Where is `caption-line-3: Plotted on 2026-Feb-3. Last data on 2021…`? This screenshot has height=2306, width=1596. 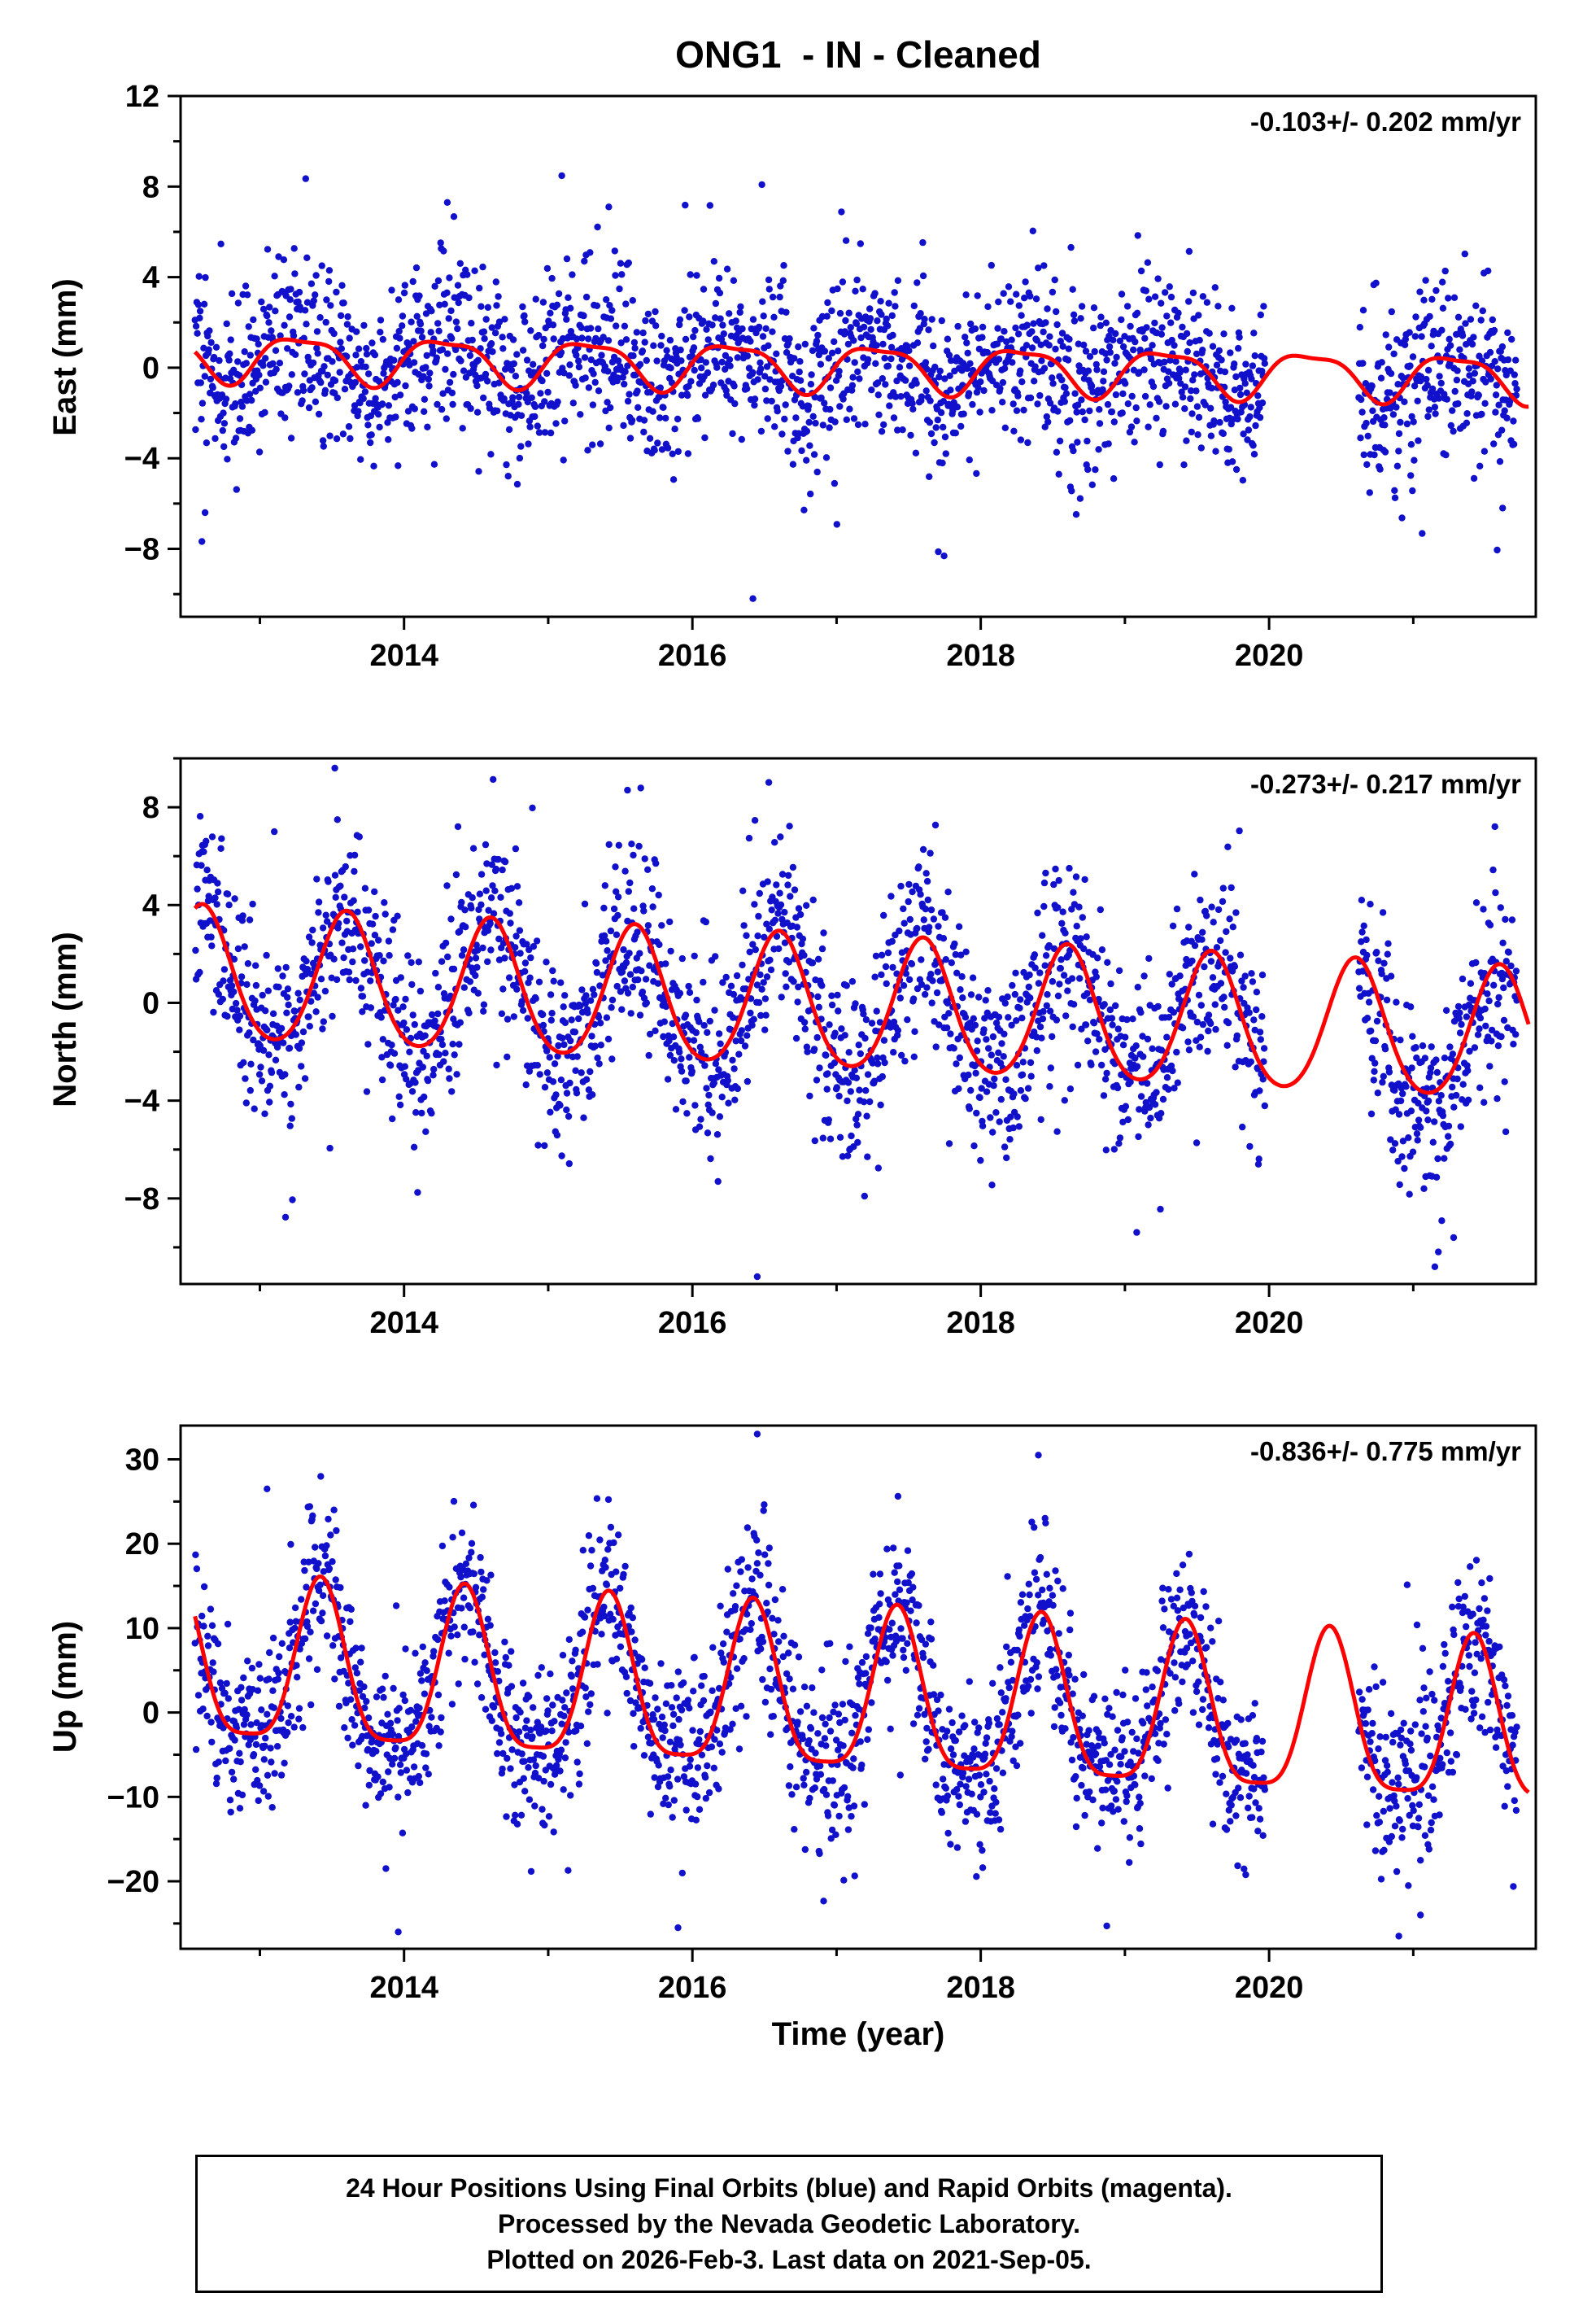
caption-line-3: Plotted on 2026-Feb-3. Last data on 2021… is located at coordinates (789, 2259).